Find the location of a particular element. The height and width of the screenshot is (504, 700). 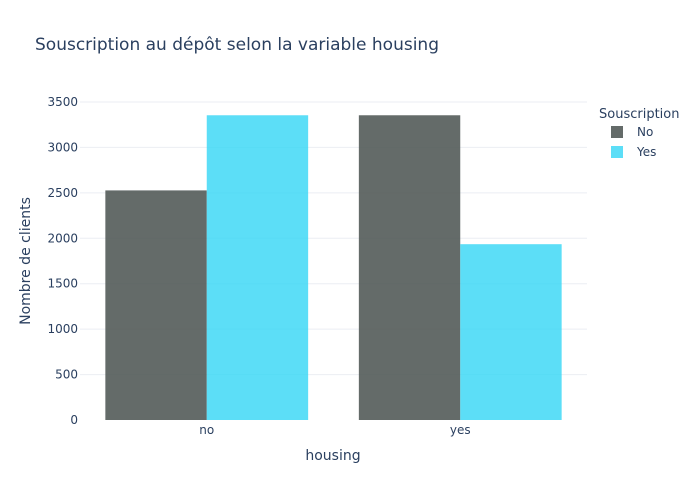

legend: Souscription No Yes is located at coordinates (639, 133).